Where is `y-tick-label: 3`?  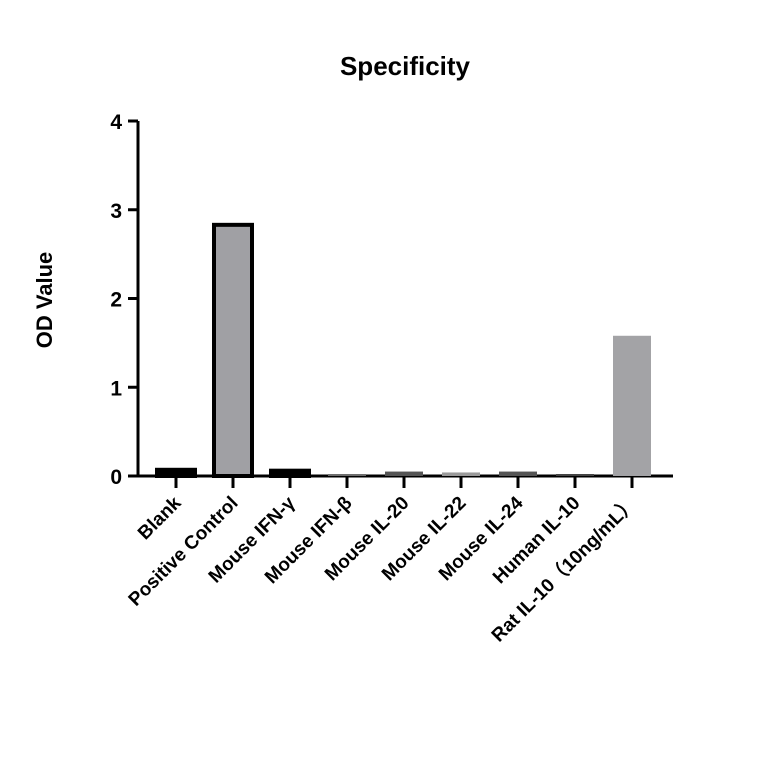 y-tick-label: 3 is located at coordinates (116, 211).